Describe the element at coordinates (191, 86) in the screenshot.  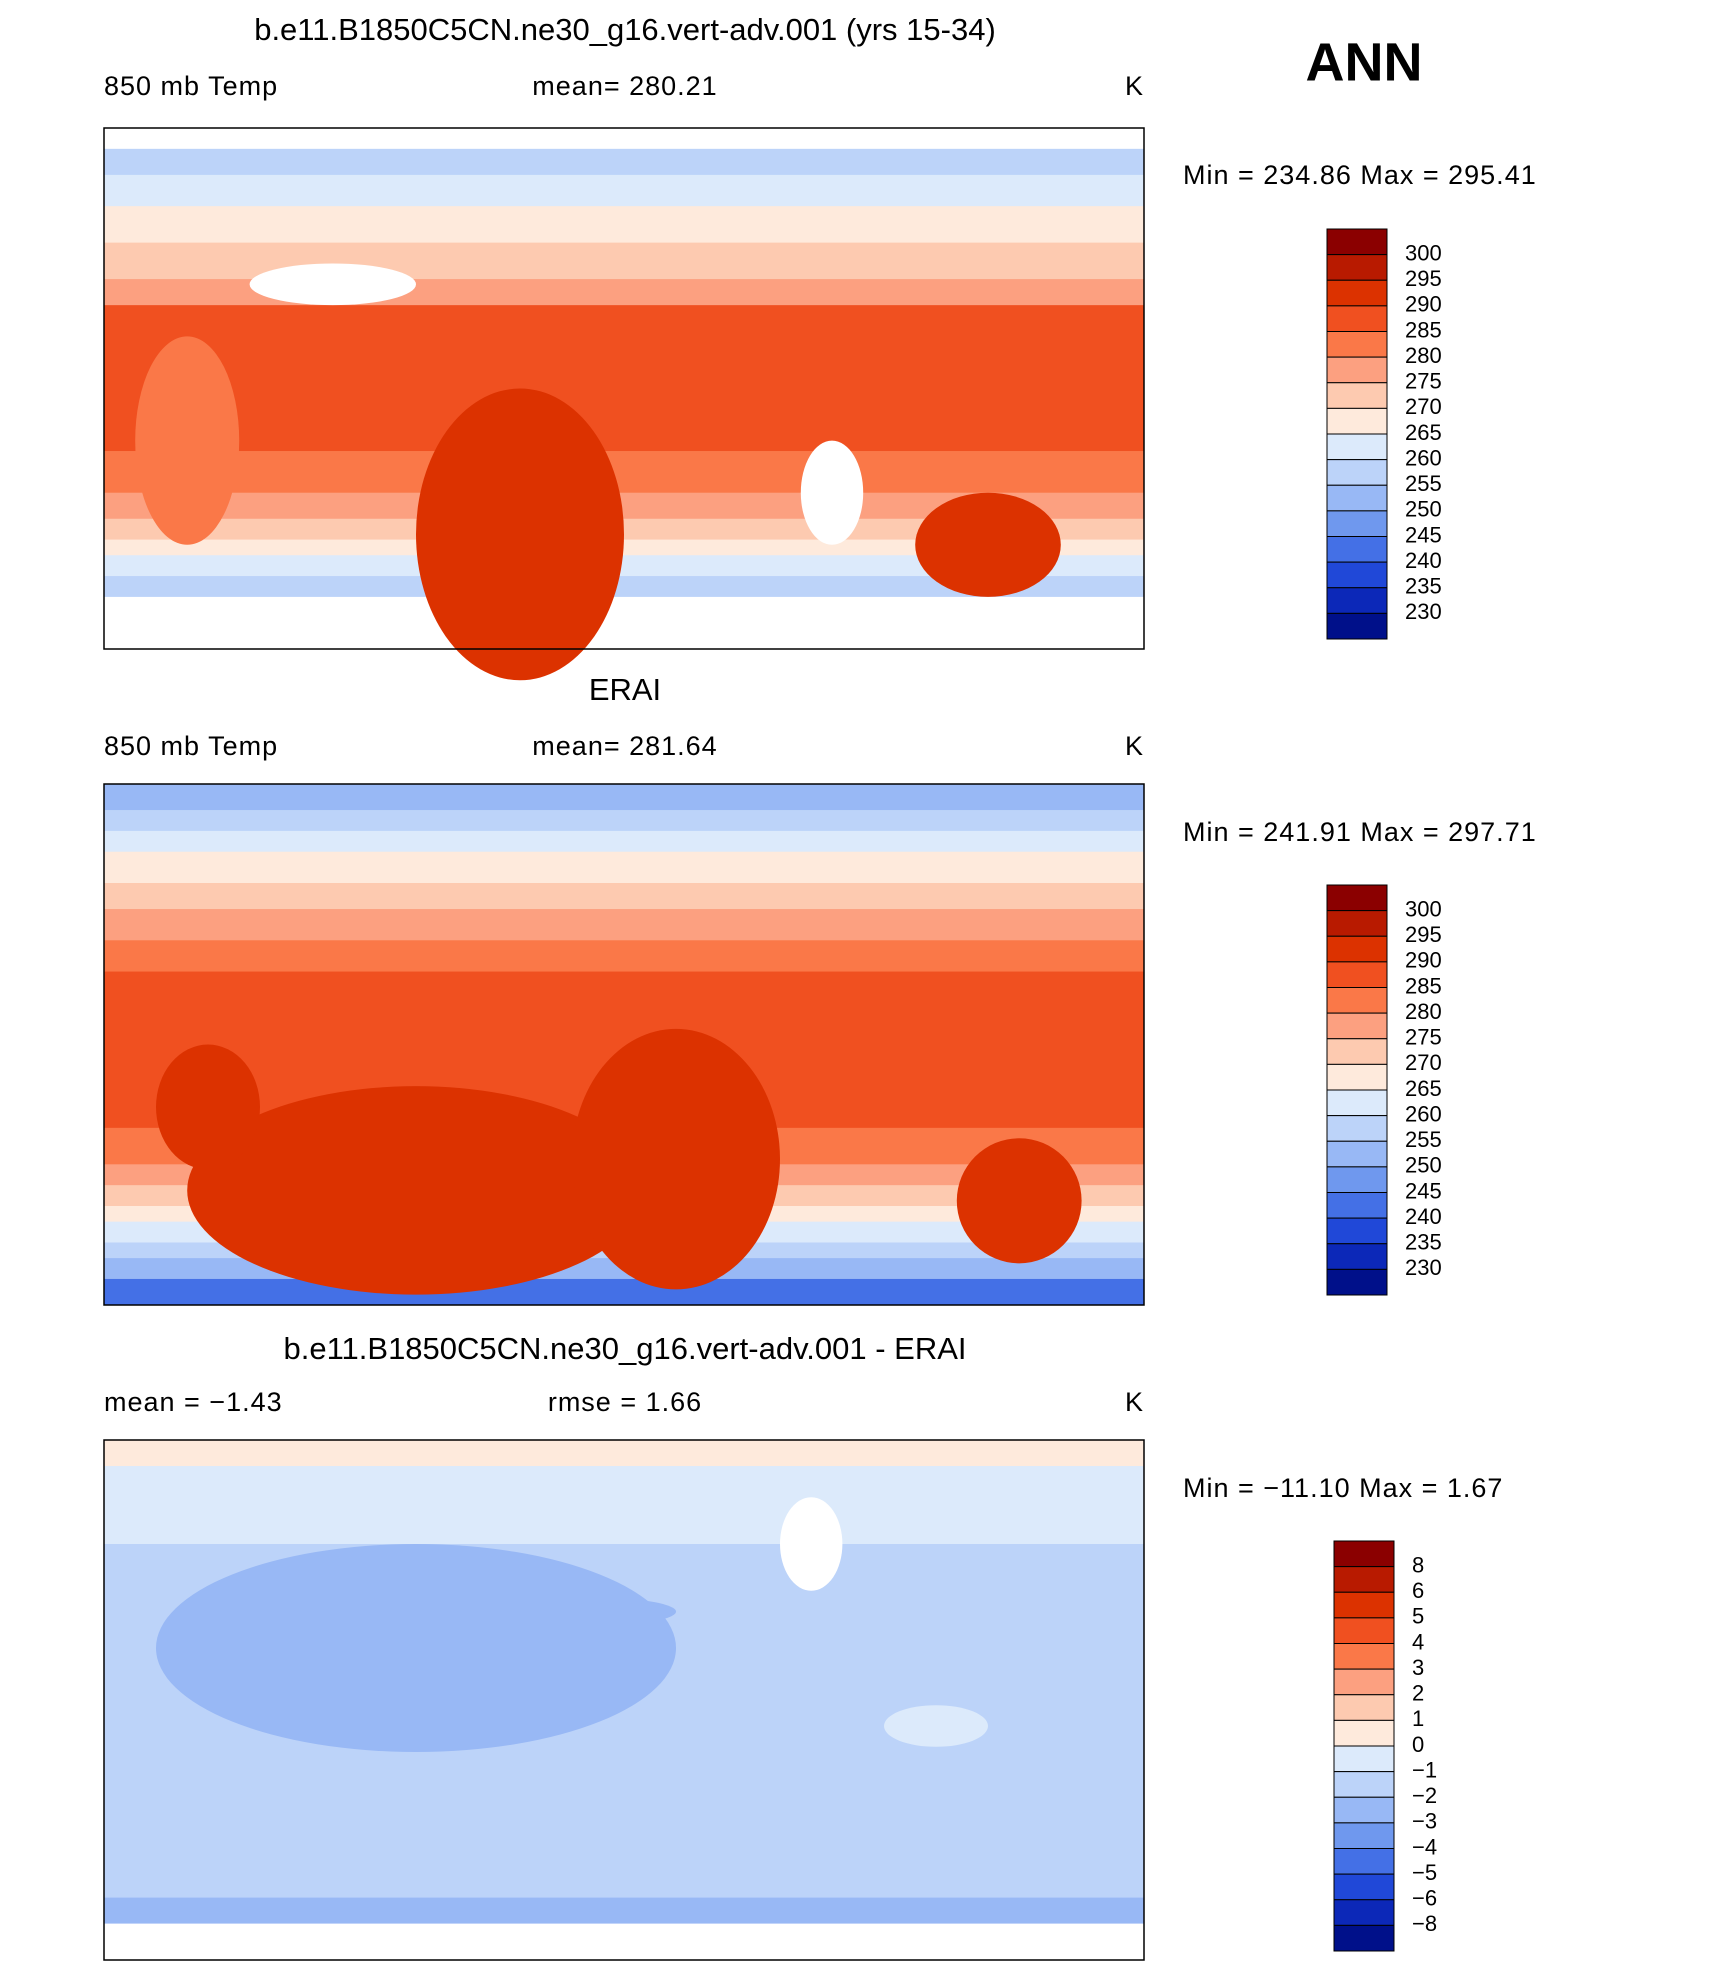
I see `panel-left-label: 850 mb Temp` at that location.